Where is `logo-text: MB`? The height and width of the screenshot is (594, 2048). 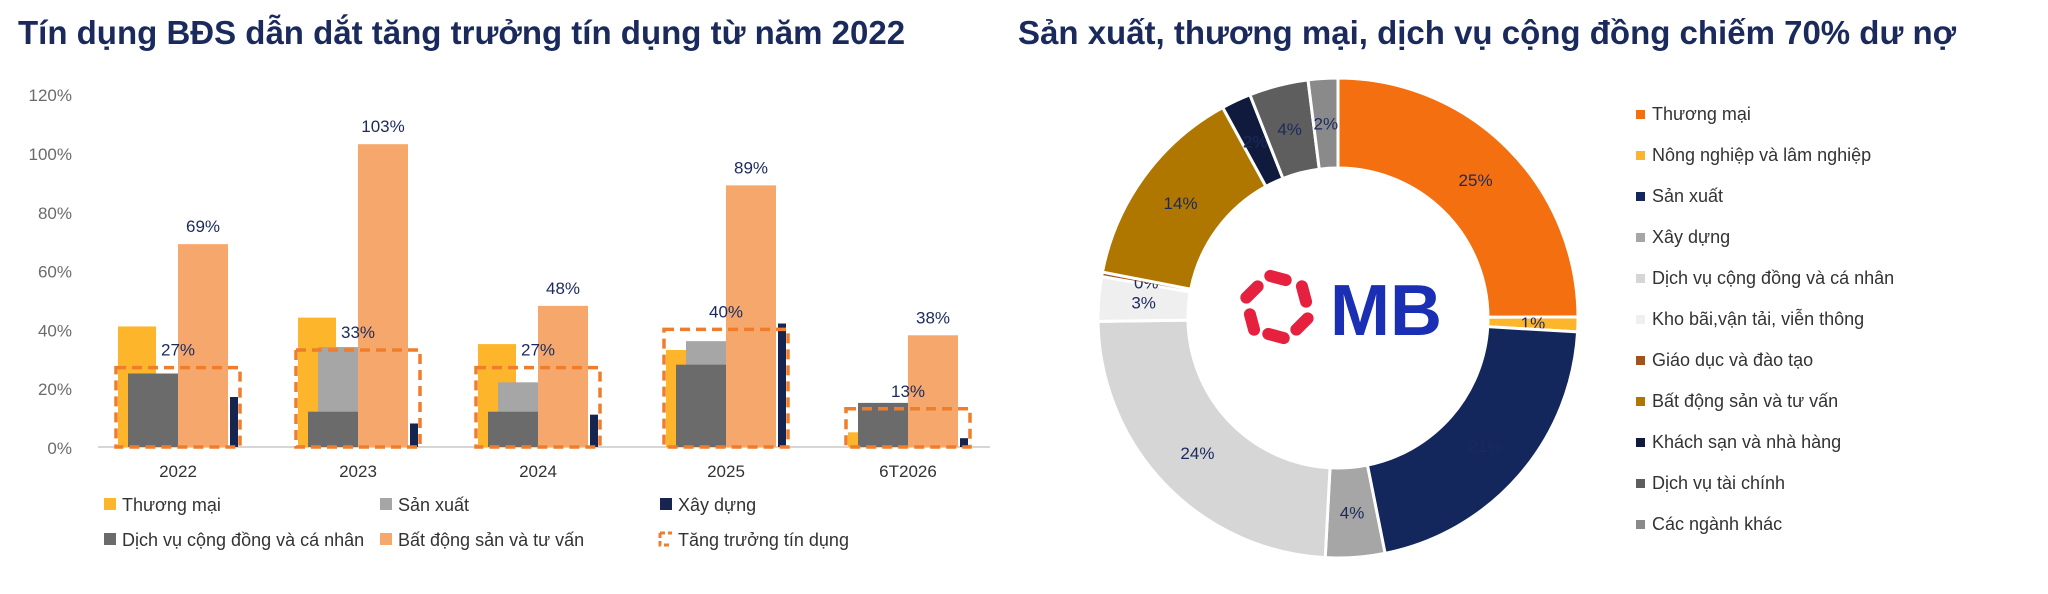
logo-text: MB is located at coordinates (1386, 311).